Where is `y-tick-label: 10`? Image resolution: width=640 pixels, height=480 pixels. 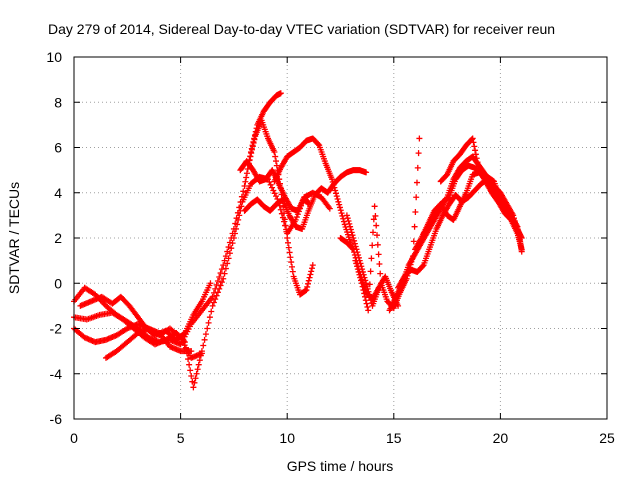 y-tick-label: 10 is located at coordinates (54, 57).